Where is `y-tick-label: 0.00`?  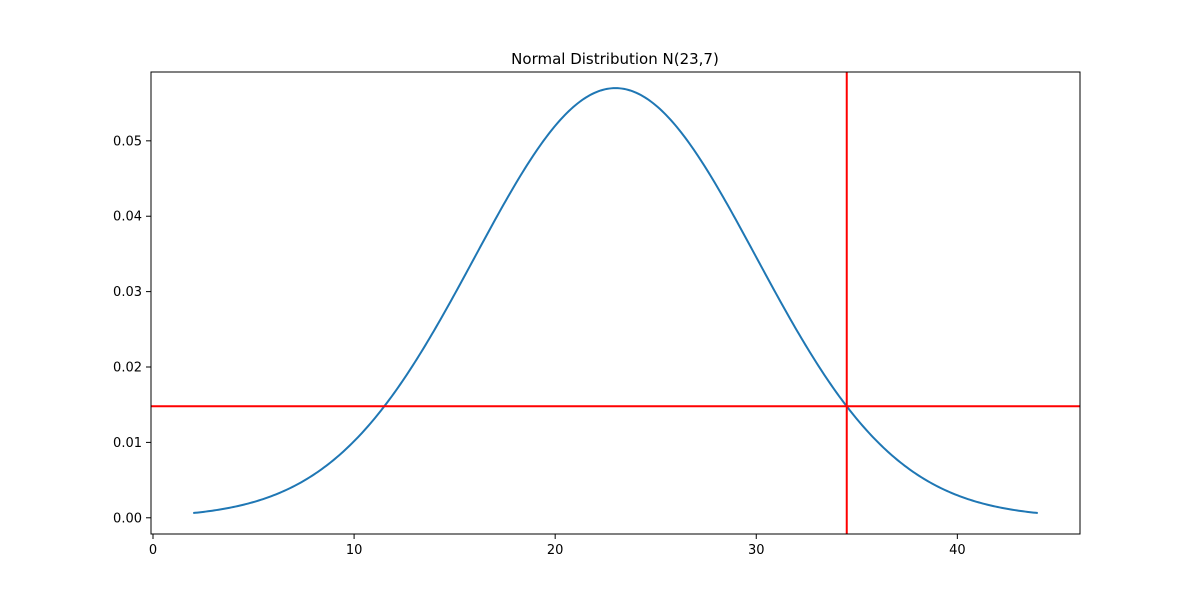 y-tick-label: 0.00 is located at coordinates (127, 518).